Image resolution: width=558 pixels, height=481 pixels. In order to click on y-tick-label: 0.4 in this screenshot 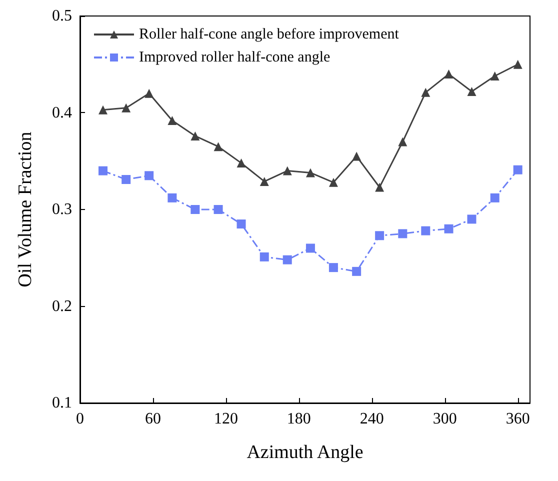, I will do `click(62, 113)`.